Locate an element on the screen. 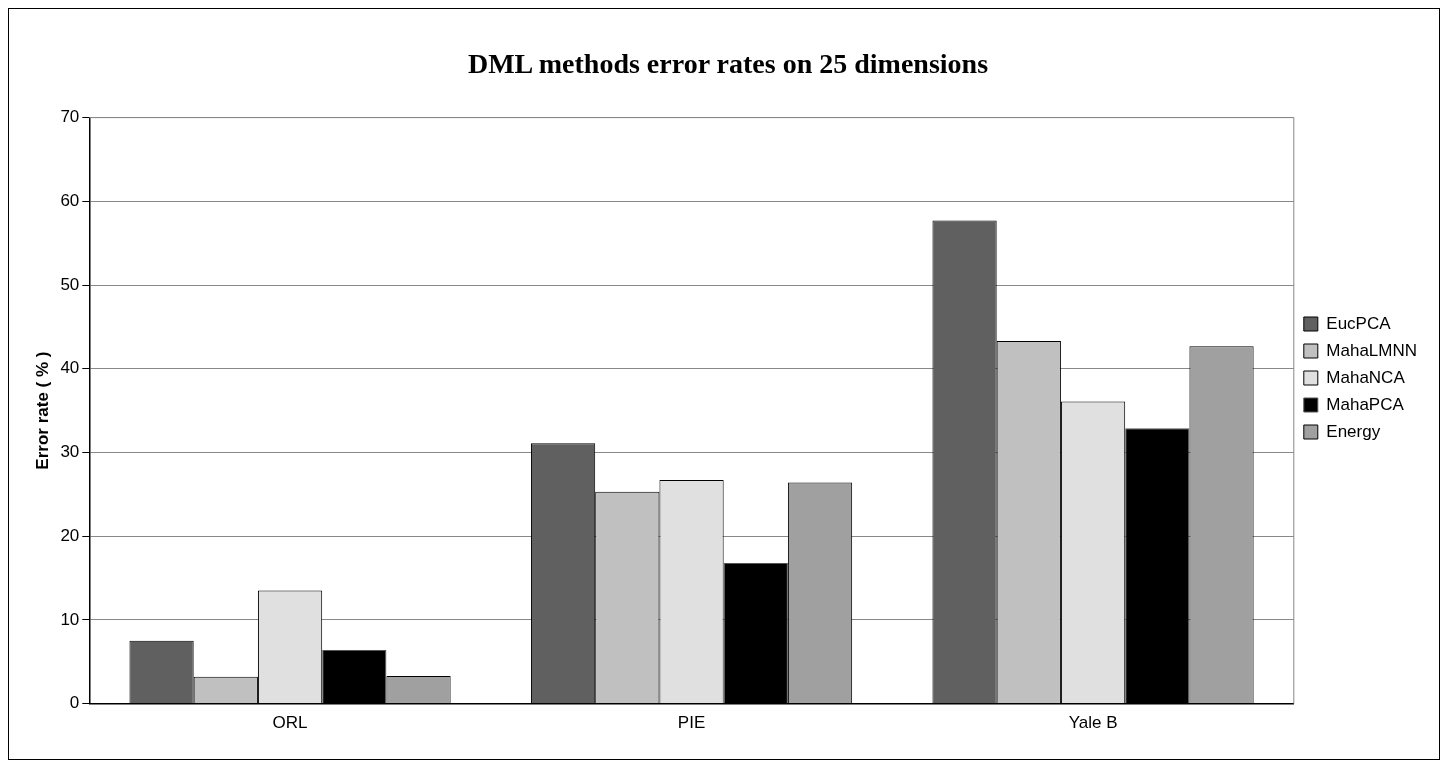 The image size is (1451, 770). chart-title: DML methods error rates on 25 dimensions is located at coordinates (728, 64).